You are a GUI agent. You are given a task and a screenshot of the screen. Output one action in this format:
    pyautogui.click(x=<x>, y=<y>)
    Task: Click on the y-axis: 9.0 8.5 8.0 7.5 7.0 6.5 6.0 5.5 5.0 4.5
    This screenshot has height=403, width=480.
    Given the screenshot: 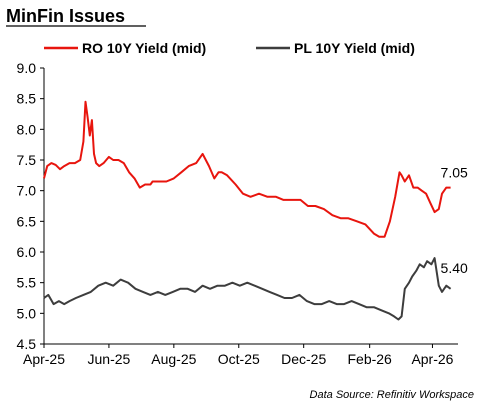 What is the action you would take?
    pyautogui.click(x=31, y=206)
    